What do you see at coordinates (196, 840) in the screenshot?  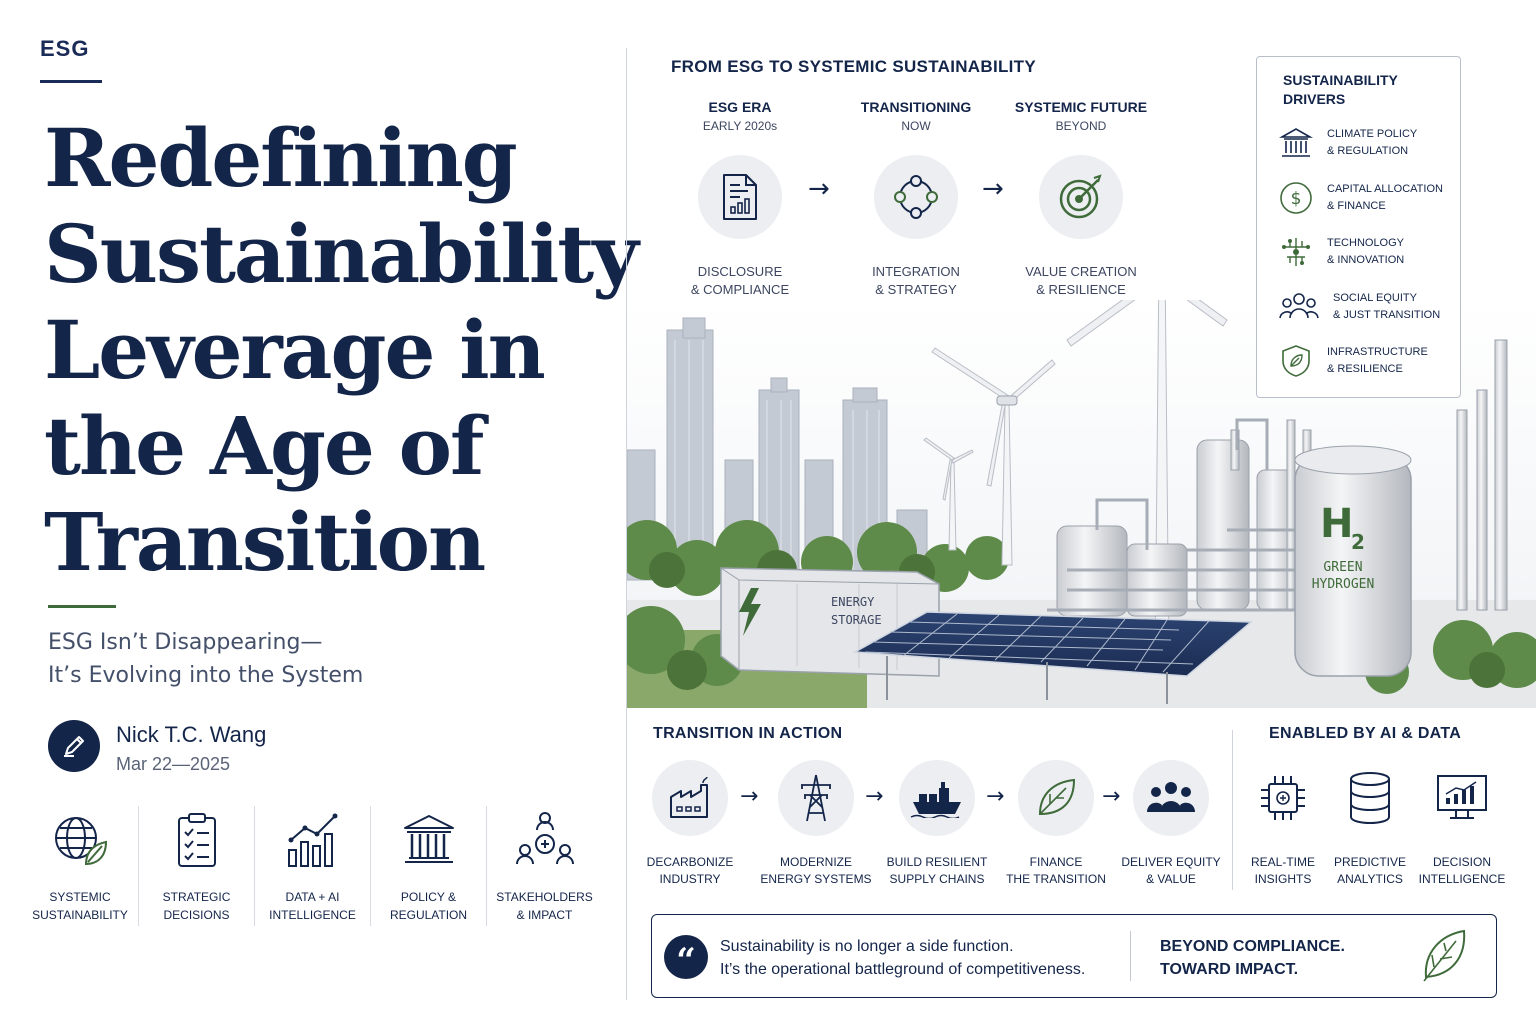 I see `clipboard-checklist-icon` at bounding box center [196, 840].